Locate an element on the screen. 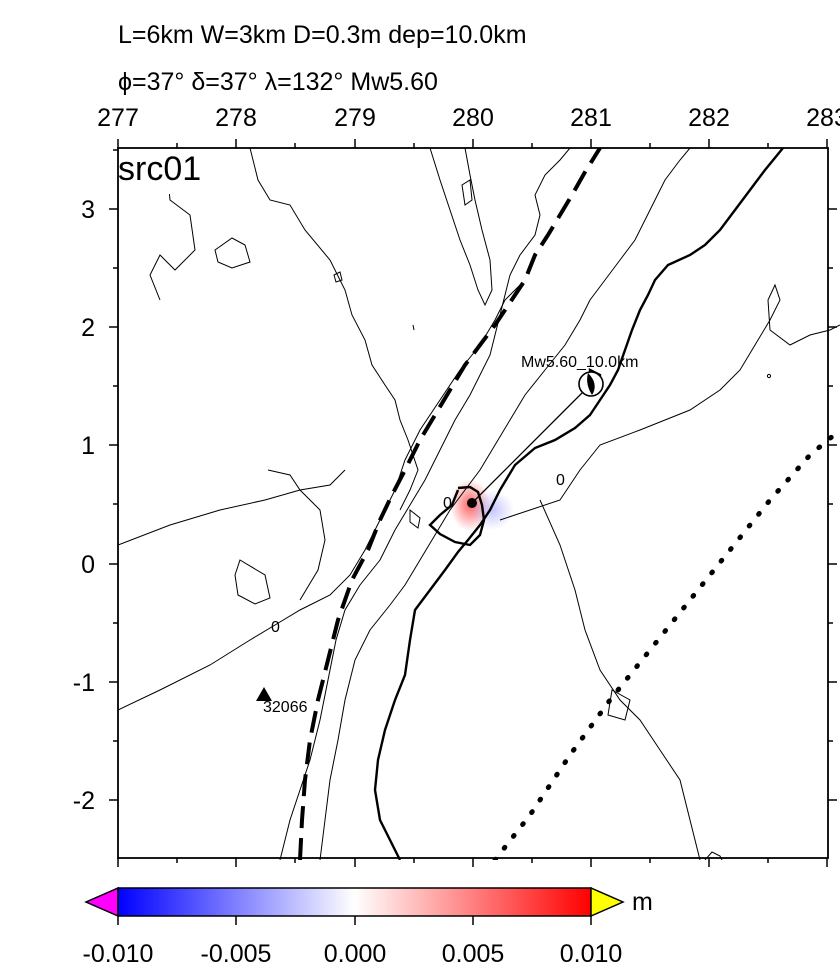  x-tick-label: 281 is located at coordinates (591, 118).